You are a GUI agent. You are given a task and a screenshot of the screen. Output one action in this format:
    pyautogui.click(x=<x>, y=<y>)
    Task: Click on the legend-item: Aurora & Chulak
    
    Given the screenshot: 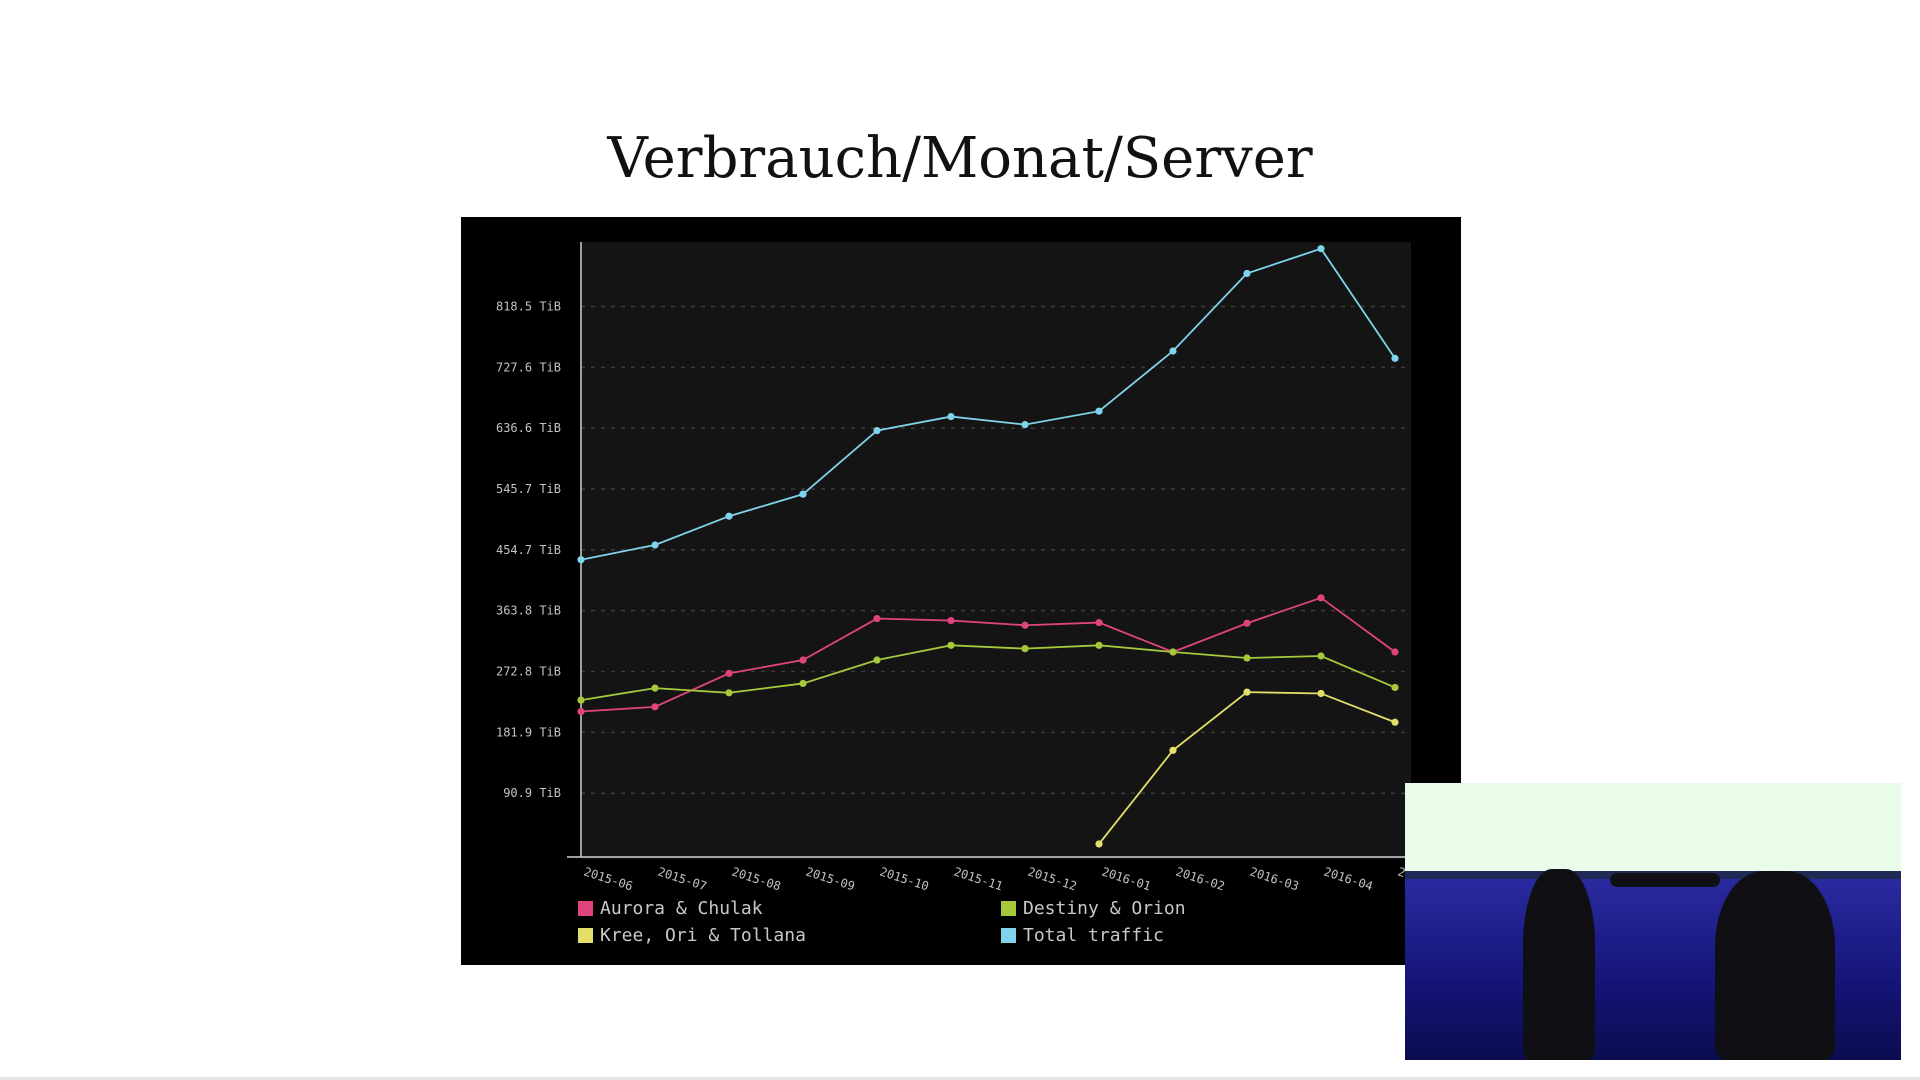 What is the action you would take?
    pyautogui.click(x=670, y=908)
    